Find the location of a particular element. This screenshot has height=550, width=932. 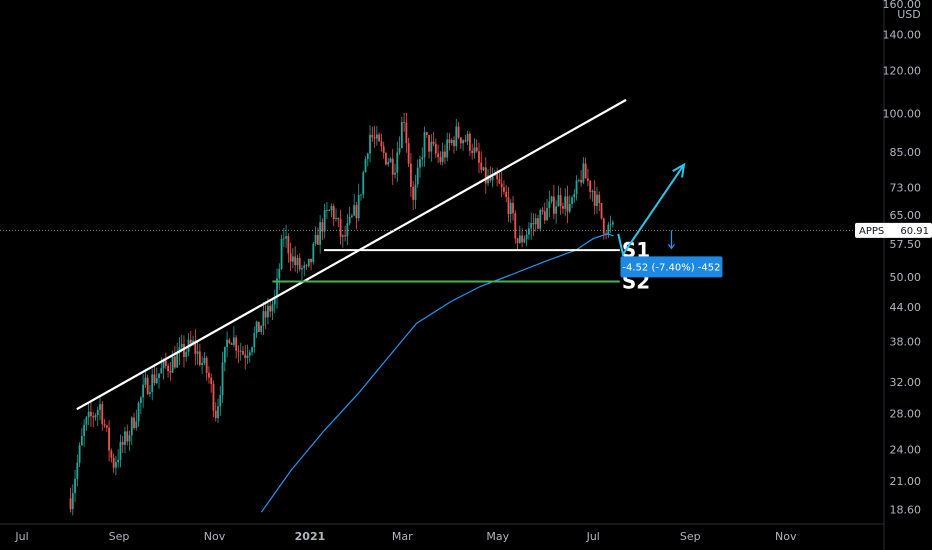

price-tick-label: 120.00 is located at coordinates (902, 71).